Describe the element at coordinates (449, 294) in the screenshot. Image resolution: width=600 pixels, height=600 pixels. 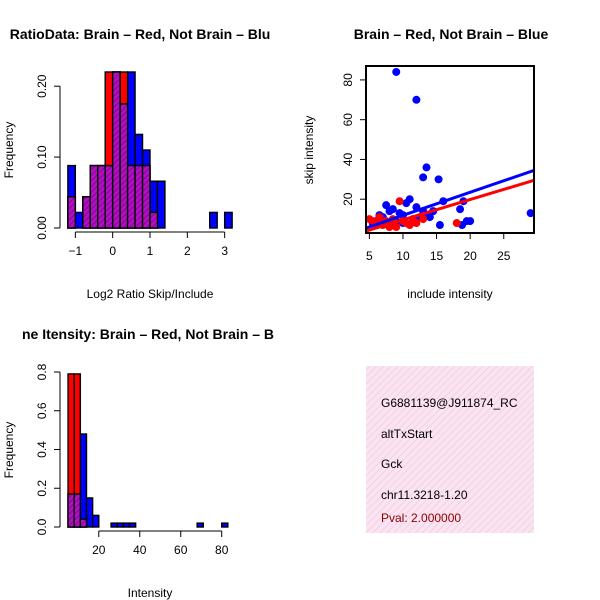
I see `scatter-xlabel: include intensity` at that location.